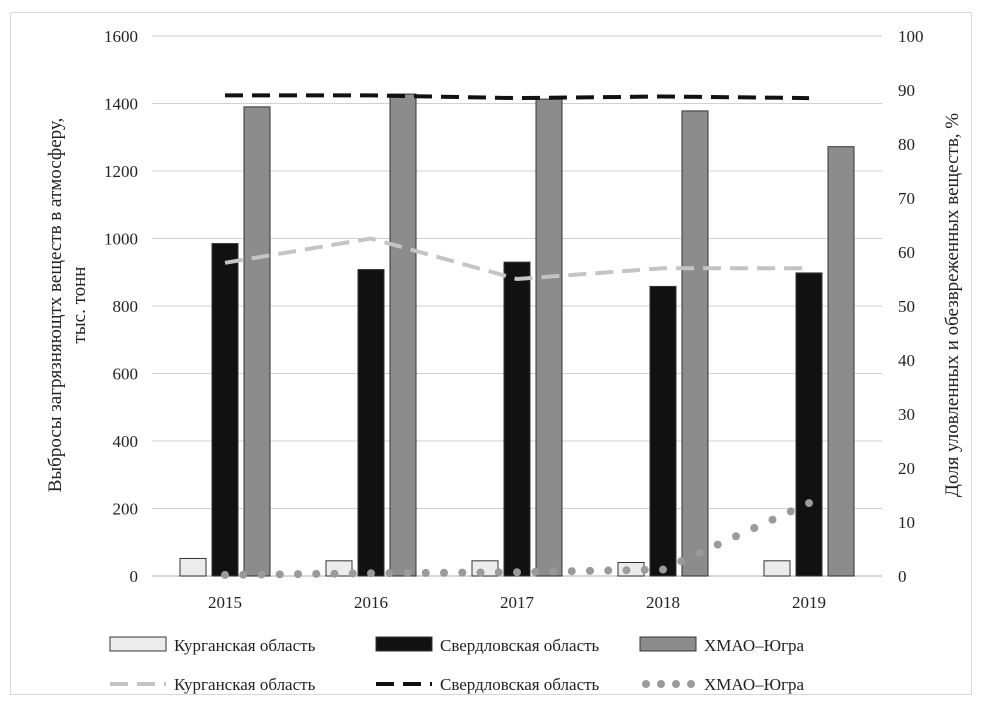 This screenshot has width=982, height=703. I want to click on right-tick-label: 50, so click(906, 306).